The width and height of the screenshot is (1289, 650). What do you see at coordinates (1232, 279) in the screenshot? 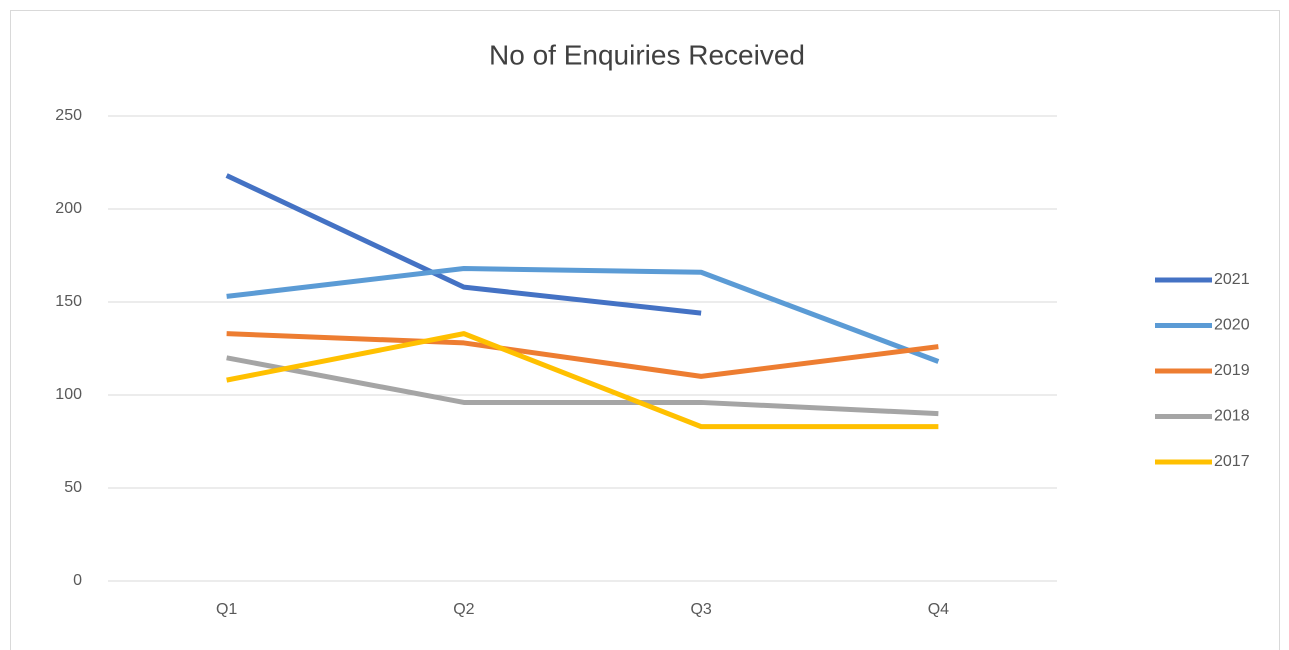
I see `legend-label: 2021` at bounding box center [1232, 279].